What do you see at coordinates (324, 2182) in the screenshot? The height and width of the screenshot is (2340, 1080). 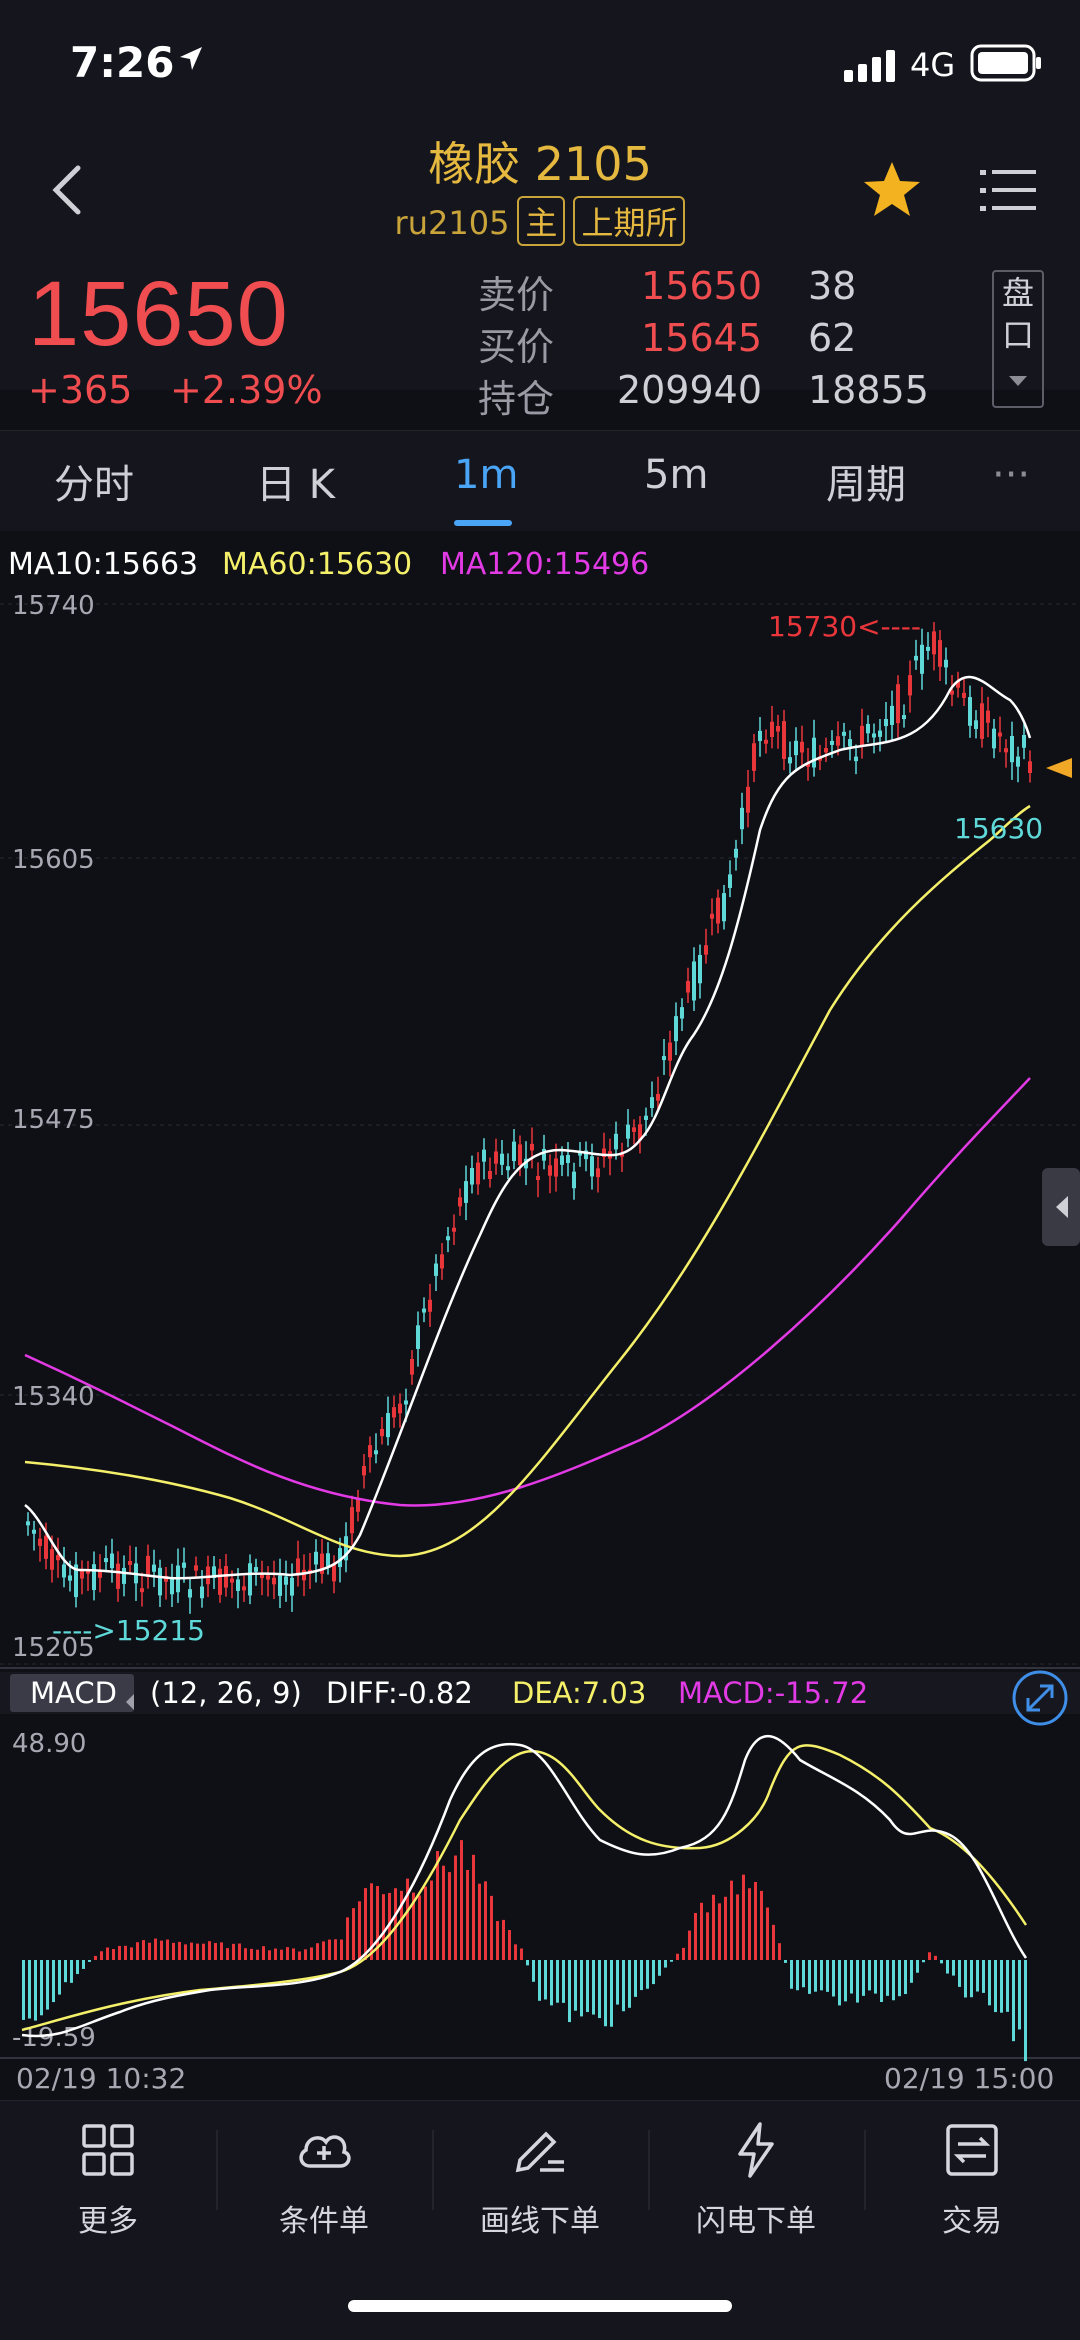 I see `nav-conditional-order: 条件单` at bounding box center [324, 2182].